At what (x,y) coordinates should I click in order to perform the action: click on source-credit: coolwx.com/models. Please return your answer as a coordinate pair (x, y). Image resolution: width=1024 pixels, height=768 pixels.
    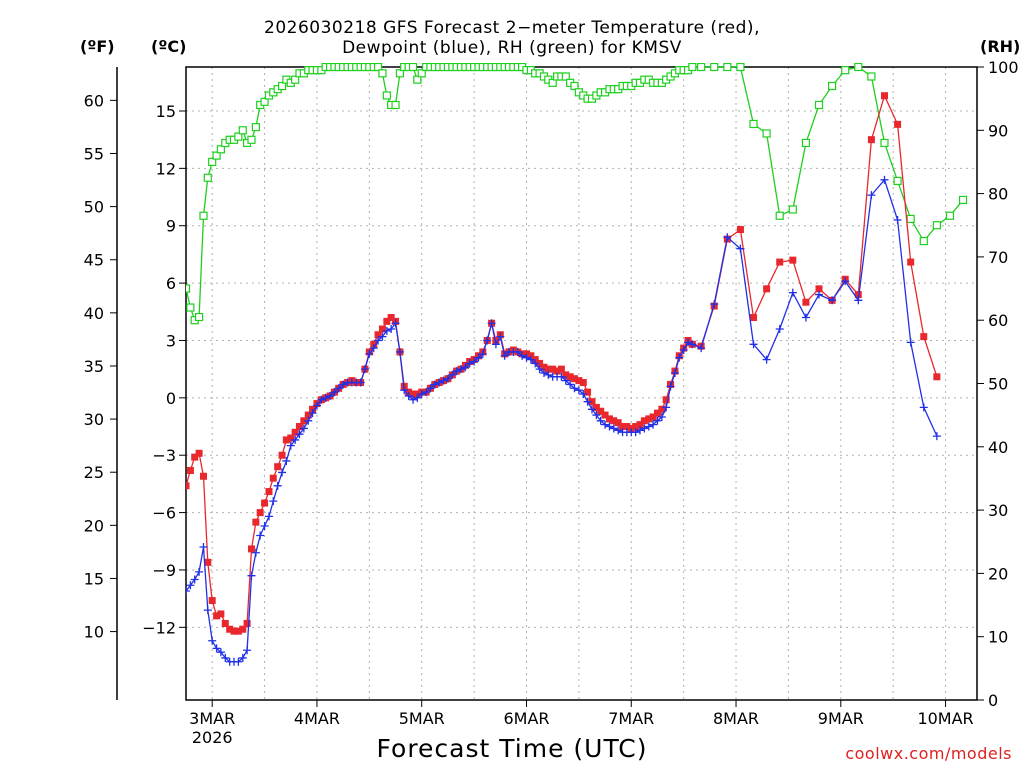
    Looking at the image, I should click on (928, 753).